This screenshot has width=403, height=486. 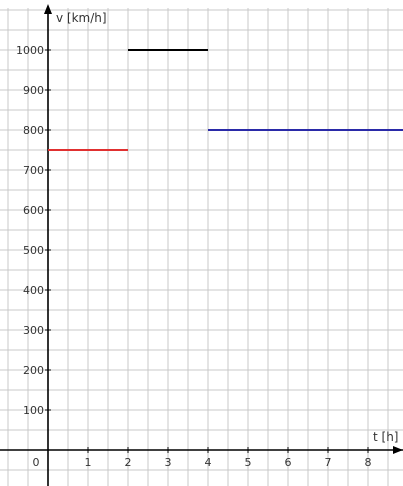 I want to click on y-tick-label: 300, so click(x=33, y=330).